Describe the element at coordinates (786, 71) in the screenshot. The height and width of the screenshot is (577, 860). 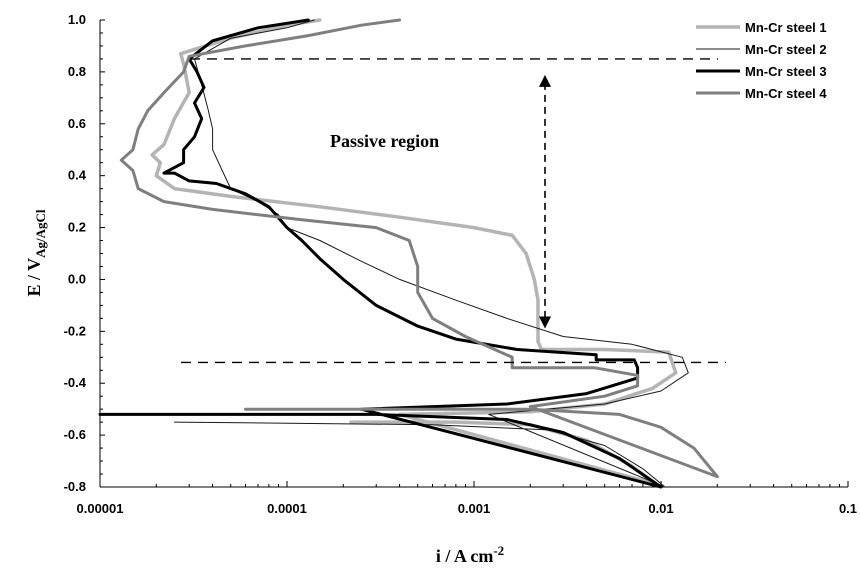
I see `legend-label-3: Mn-Cr steel 3` at that location.